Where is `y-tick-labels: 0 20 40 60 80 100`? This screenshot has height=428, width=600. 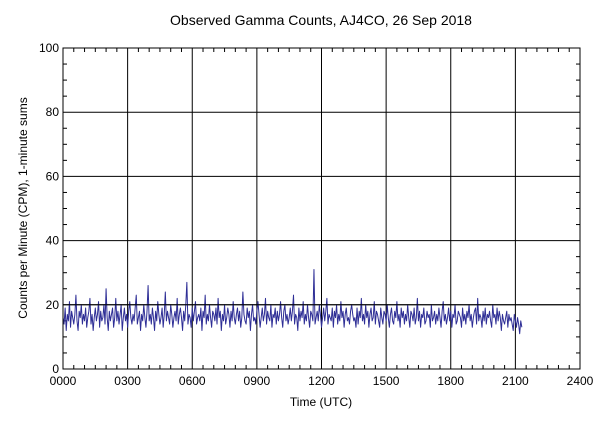
y-tick-labels: 0 20 40 60 80 100 is located at coordinates (49, 208).